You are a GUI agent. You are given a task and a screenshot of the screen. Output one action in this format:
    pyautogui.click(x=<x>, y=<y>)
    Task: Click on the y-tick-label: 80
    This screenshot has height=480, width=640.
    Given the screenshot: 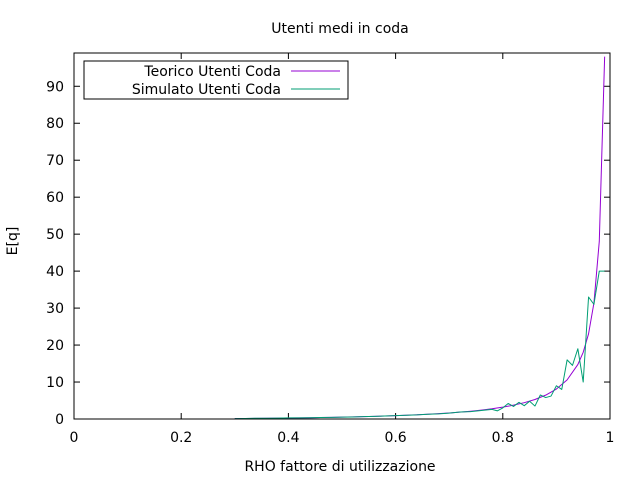 What is the action you would take?
    pyautogui.click(x=55, y=124)
    